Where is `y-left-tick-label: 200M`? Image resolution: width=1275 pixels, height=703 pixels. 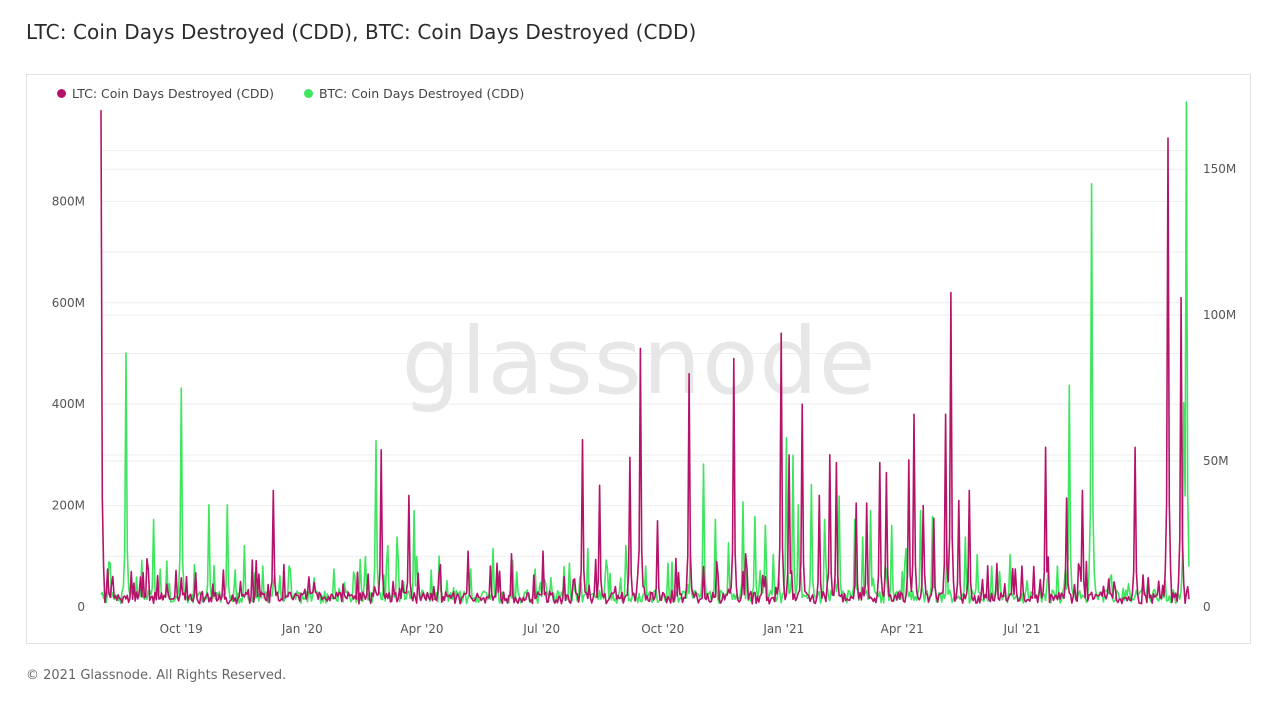
y-left-tick-label: 200M is located at coordinates (68, 506).